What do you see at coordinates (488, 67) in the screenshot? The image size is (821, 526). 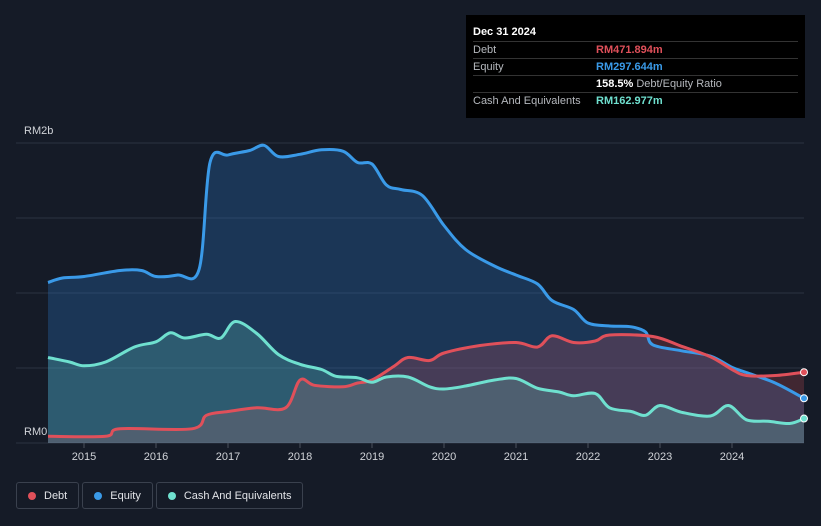 I see `tooltip-equity-label: Equity` at bounding box center [488, 67].